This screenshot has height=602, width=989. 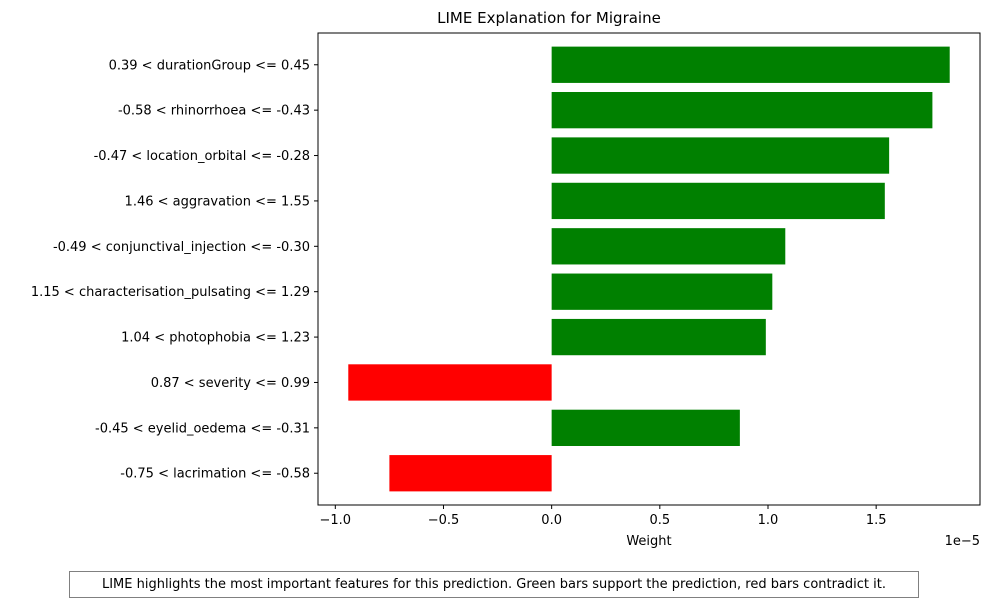 What do you see at coordinates (215, 338) in the screenshot?
I see `y-tick-label: 1.04 < photophobia <= 1.23` at bounding box center [215, 338].